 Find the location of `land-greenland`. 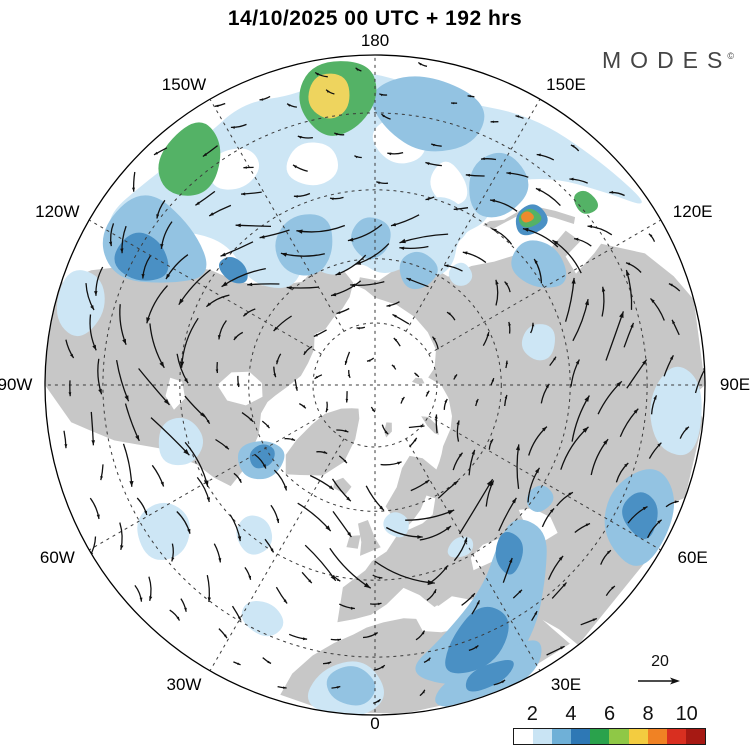

land-greenland is located at coordinates (322, 442).